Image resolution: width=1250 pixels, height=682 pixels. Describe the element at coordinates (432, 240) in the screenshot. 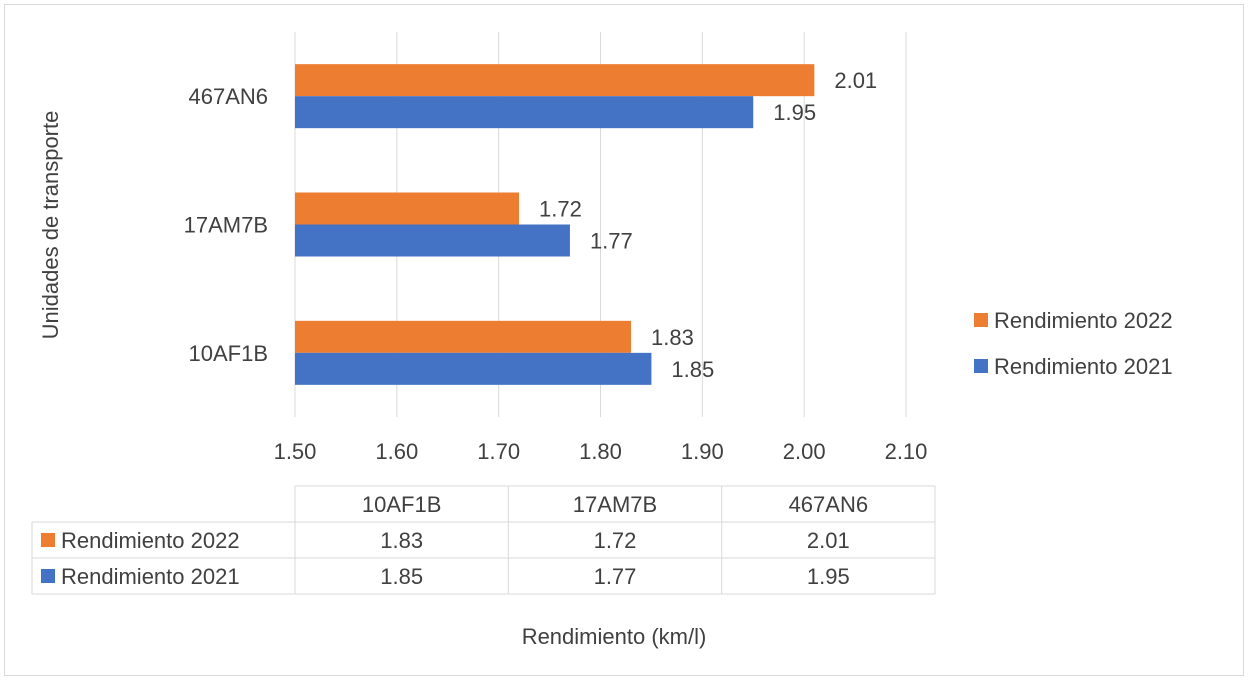

I see `bar-17AM7B-series-2021` at that location.